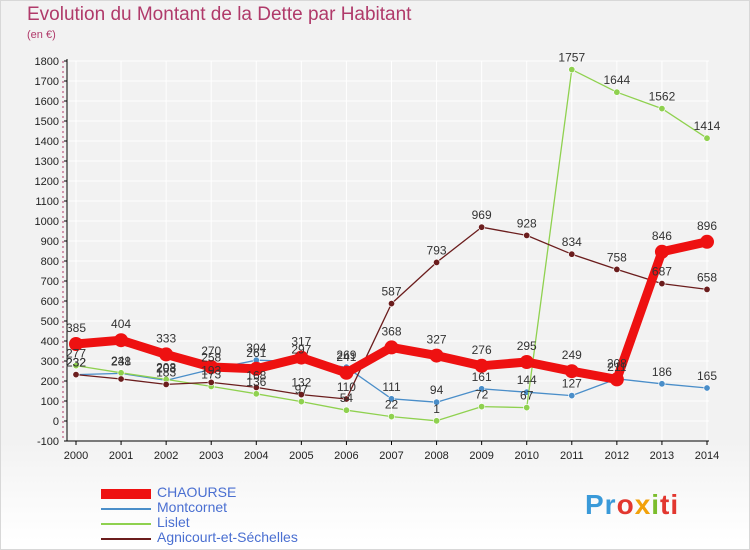 The height and width of the screenshot is (550, 750). What do you see at coordinates (707, 456) in the screenshot?
I see `x-tick-label: 2014` at bounding box center [707, 456].